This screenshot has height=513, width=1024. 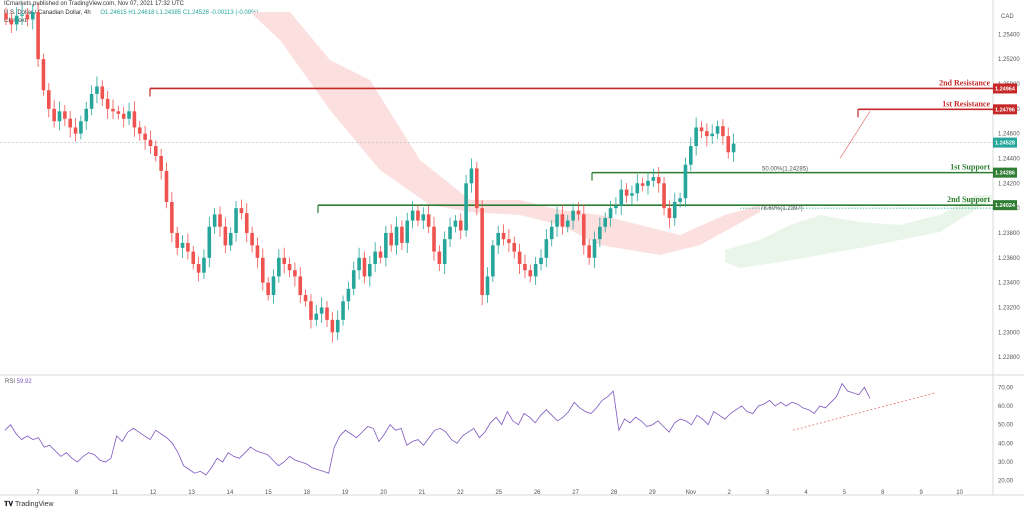 What do you see at coordinates (806, 493) in the screenshot?
I see `time-tick-label: 4` at bounding box center [806, 493].